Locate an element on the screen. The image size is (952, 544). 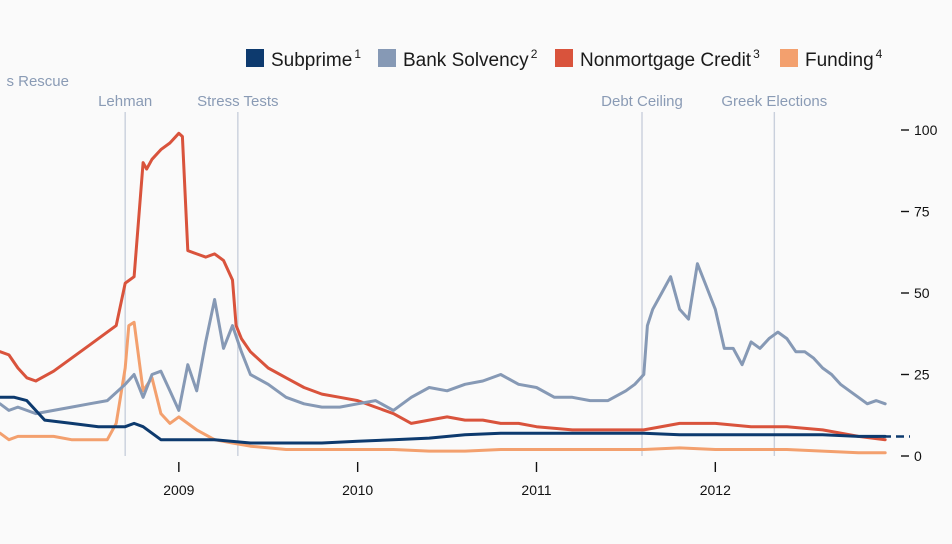
event-label: Greek Elections is located at coordinates (774, 101).